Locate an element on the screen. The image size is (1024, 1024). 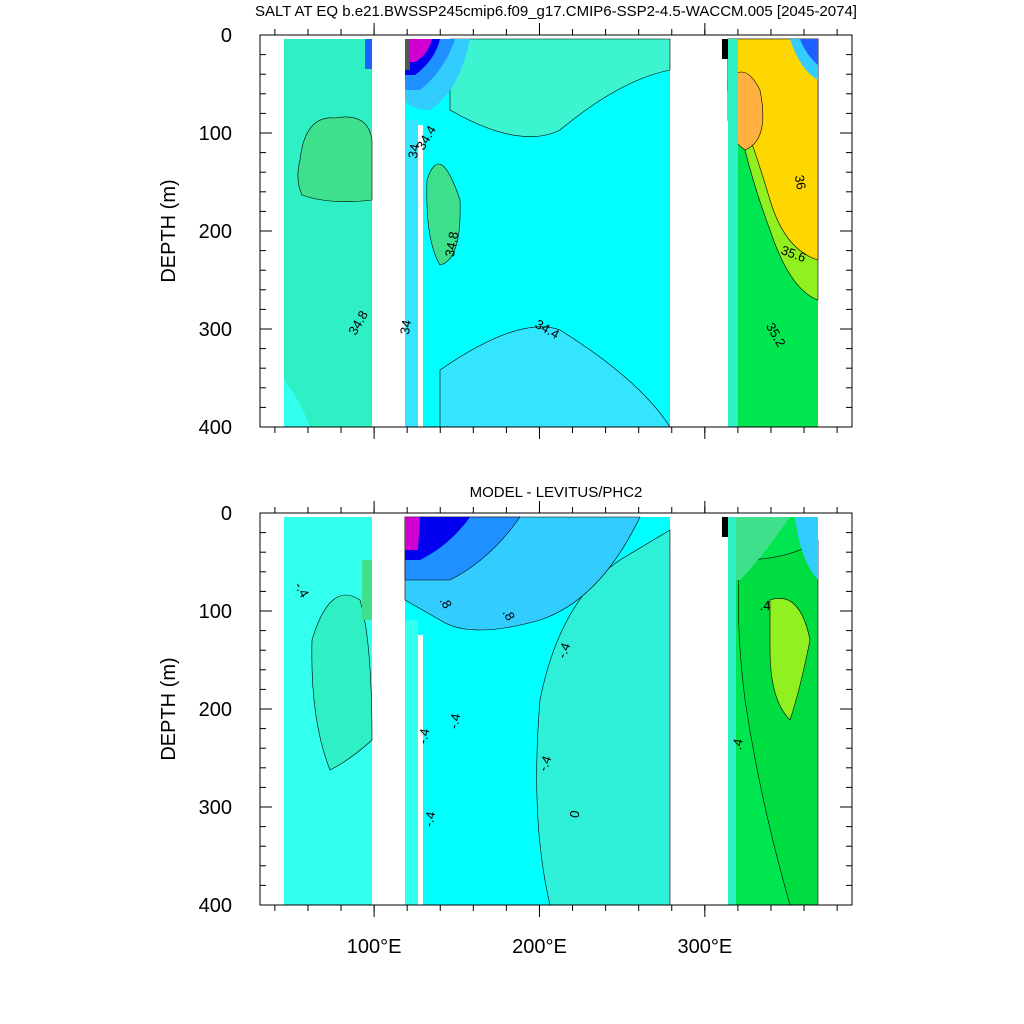
contour-label: 36 is located at coordinates (800, 182).